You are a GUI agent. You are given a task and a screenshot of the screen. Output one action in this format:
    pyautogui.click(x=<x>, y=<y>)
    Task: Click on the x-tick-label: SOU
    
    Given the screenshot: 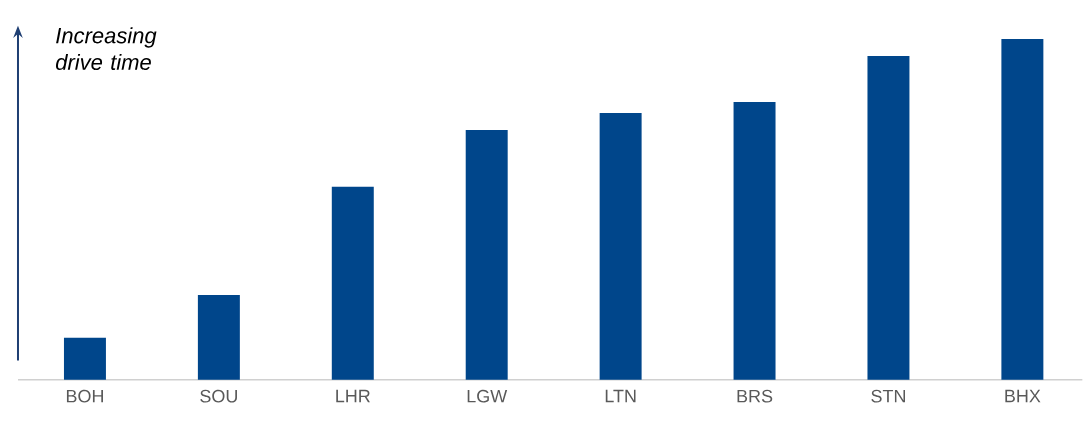 What is the action you would take?
    pyautogui.click(x=218, y=396)
    